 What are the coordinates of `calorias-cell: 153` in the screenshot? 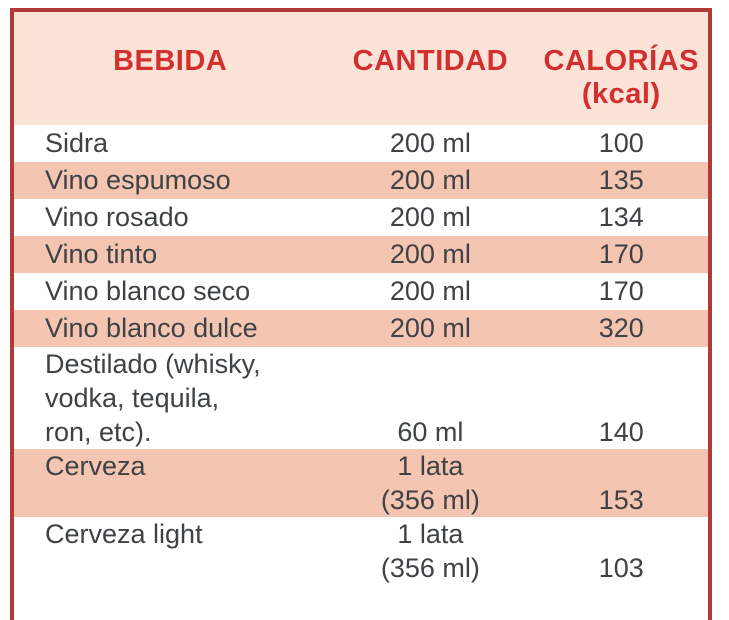 It's located at (621, 483).